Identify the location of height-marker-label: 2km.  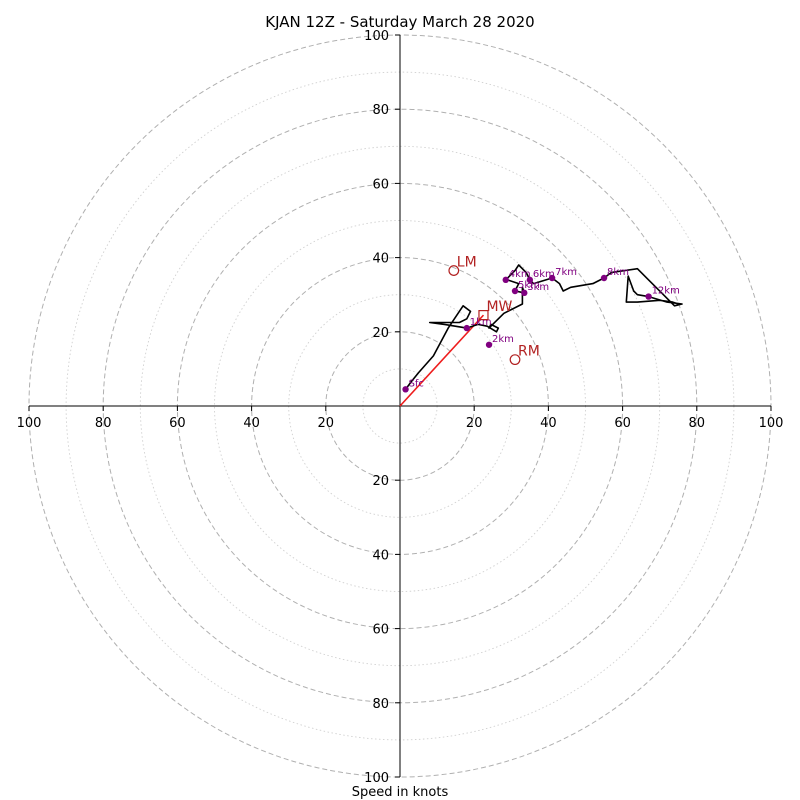
(503, 339).